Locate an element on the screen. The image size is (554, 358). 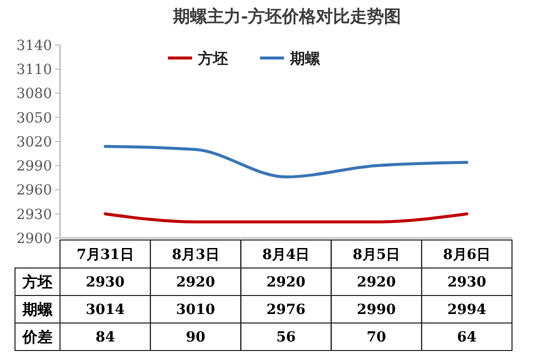
y-tick-label: 2900 is located at coordinates (34, 238).